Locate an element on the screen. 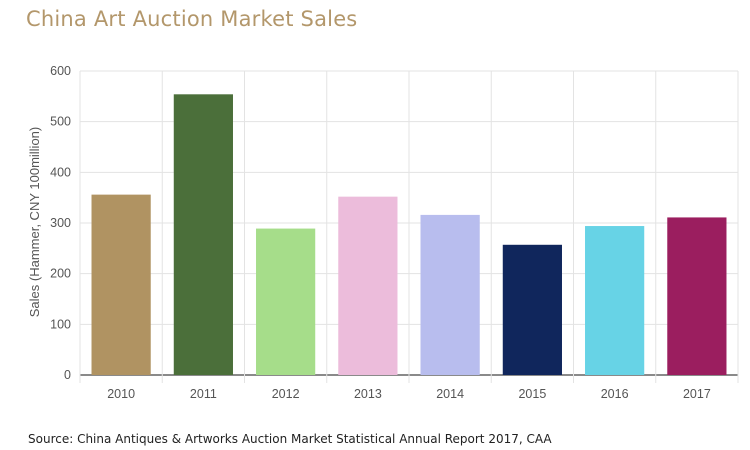 This screenshot has width=750, height=450. bar-2012 is located at coordinates (286, 301).